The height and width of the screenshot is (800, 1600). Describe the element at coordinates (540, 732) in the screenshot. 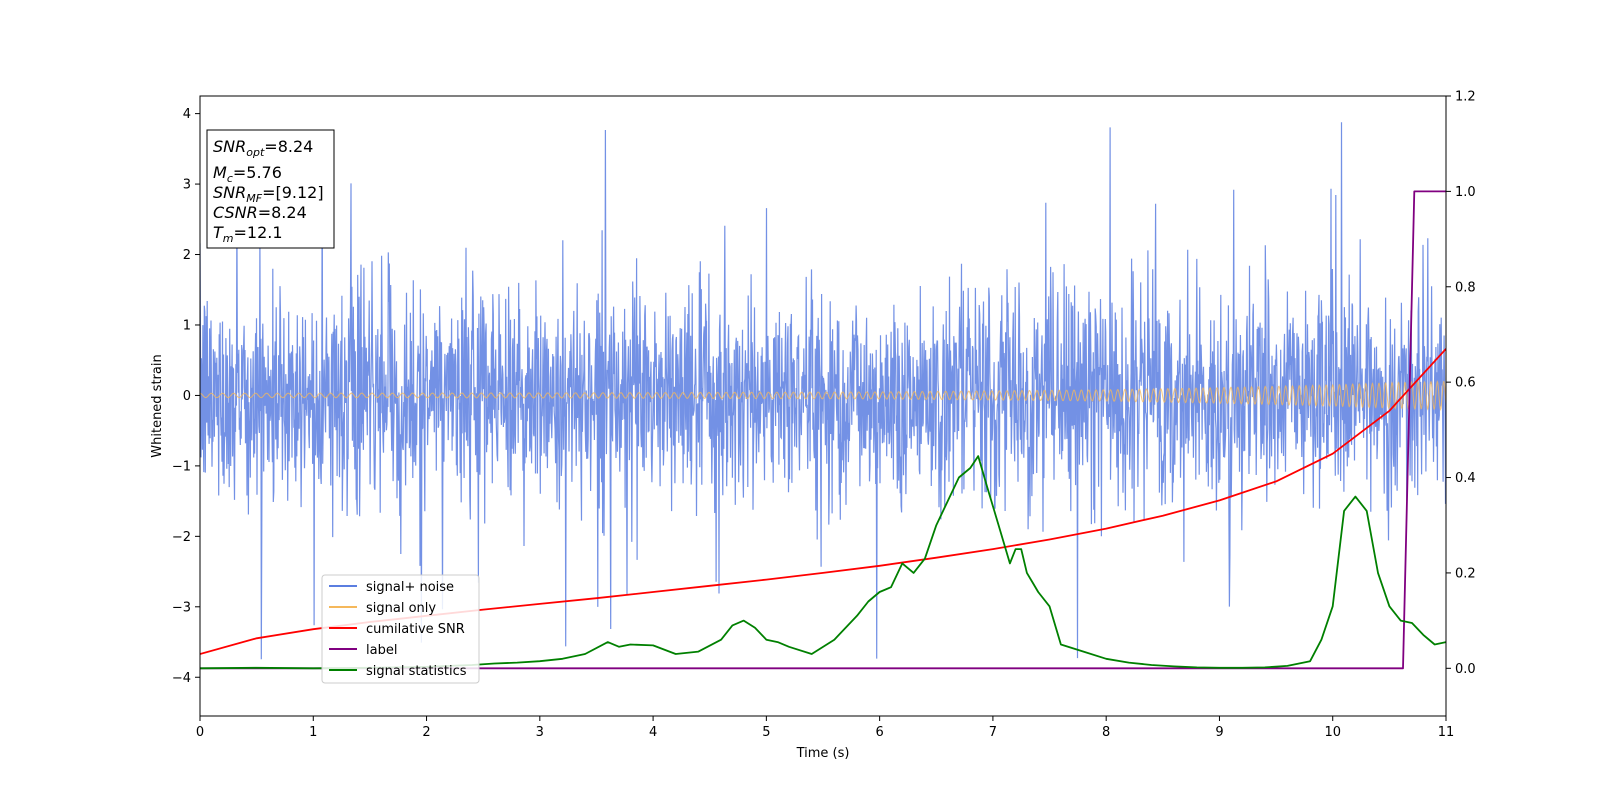

I see `x-tick-label: 3` at that location.